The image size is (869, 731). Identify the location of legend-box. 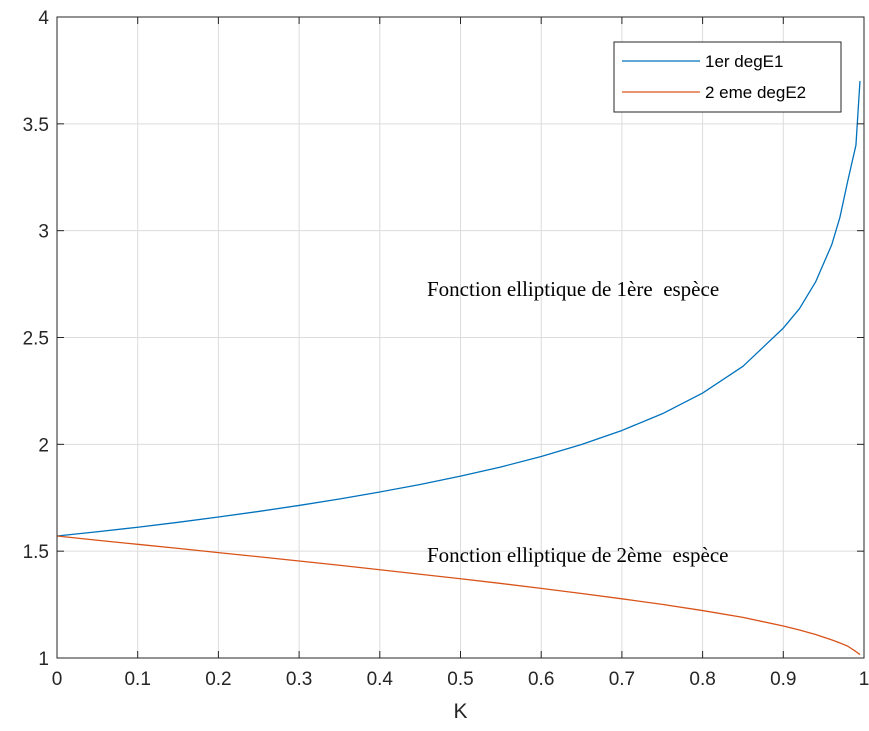
(727, 77).